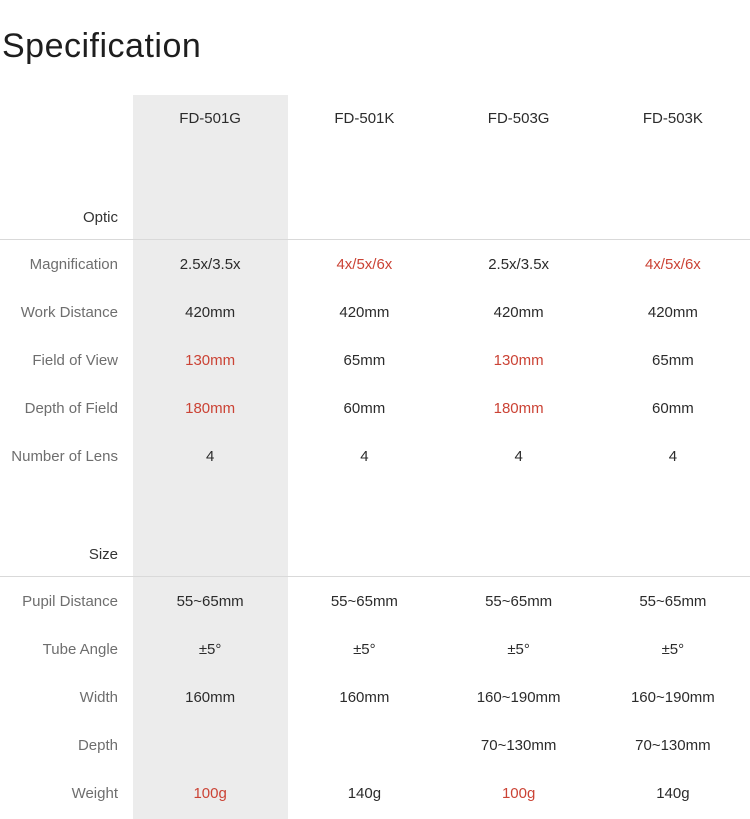 The image size is (750, 819). I want to click on section-label-optic: Optic, so click(100, 217).